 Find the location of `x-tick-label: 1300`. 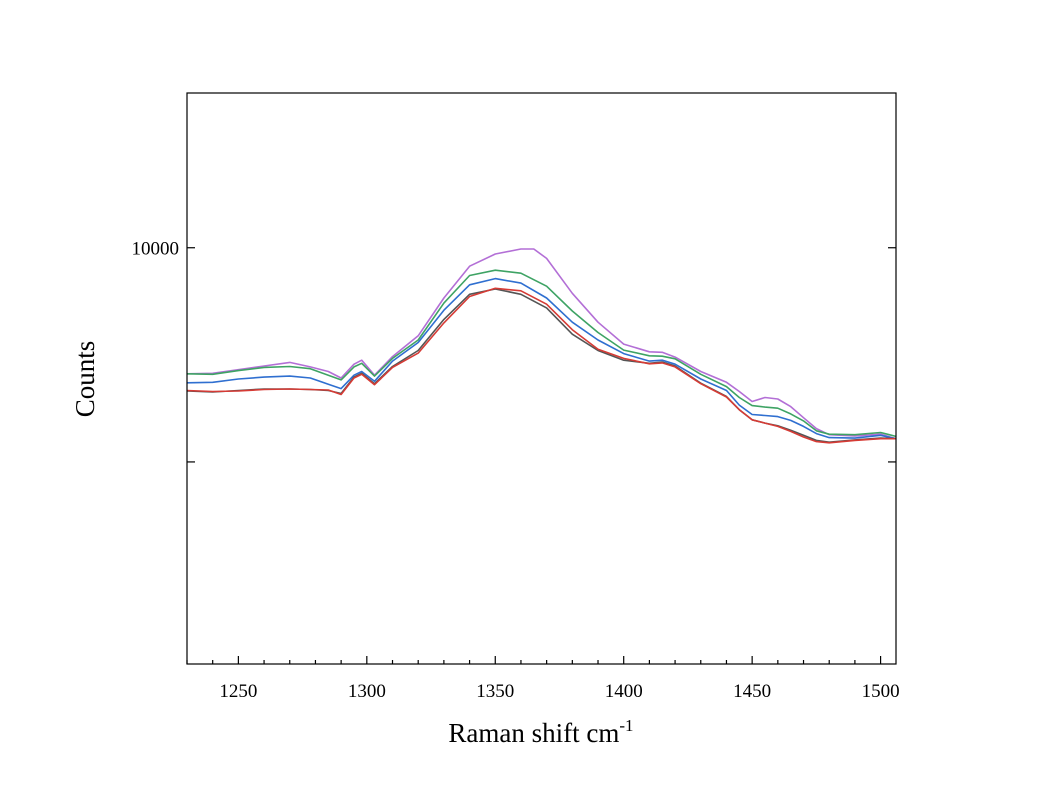

x-tick-label: 1300 is located at coordinates (367, 691).